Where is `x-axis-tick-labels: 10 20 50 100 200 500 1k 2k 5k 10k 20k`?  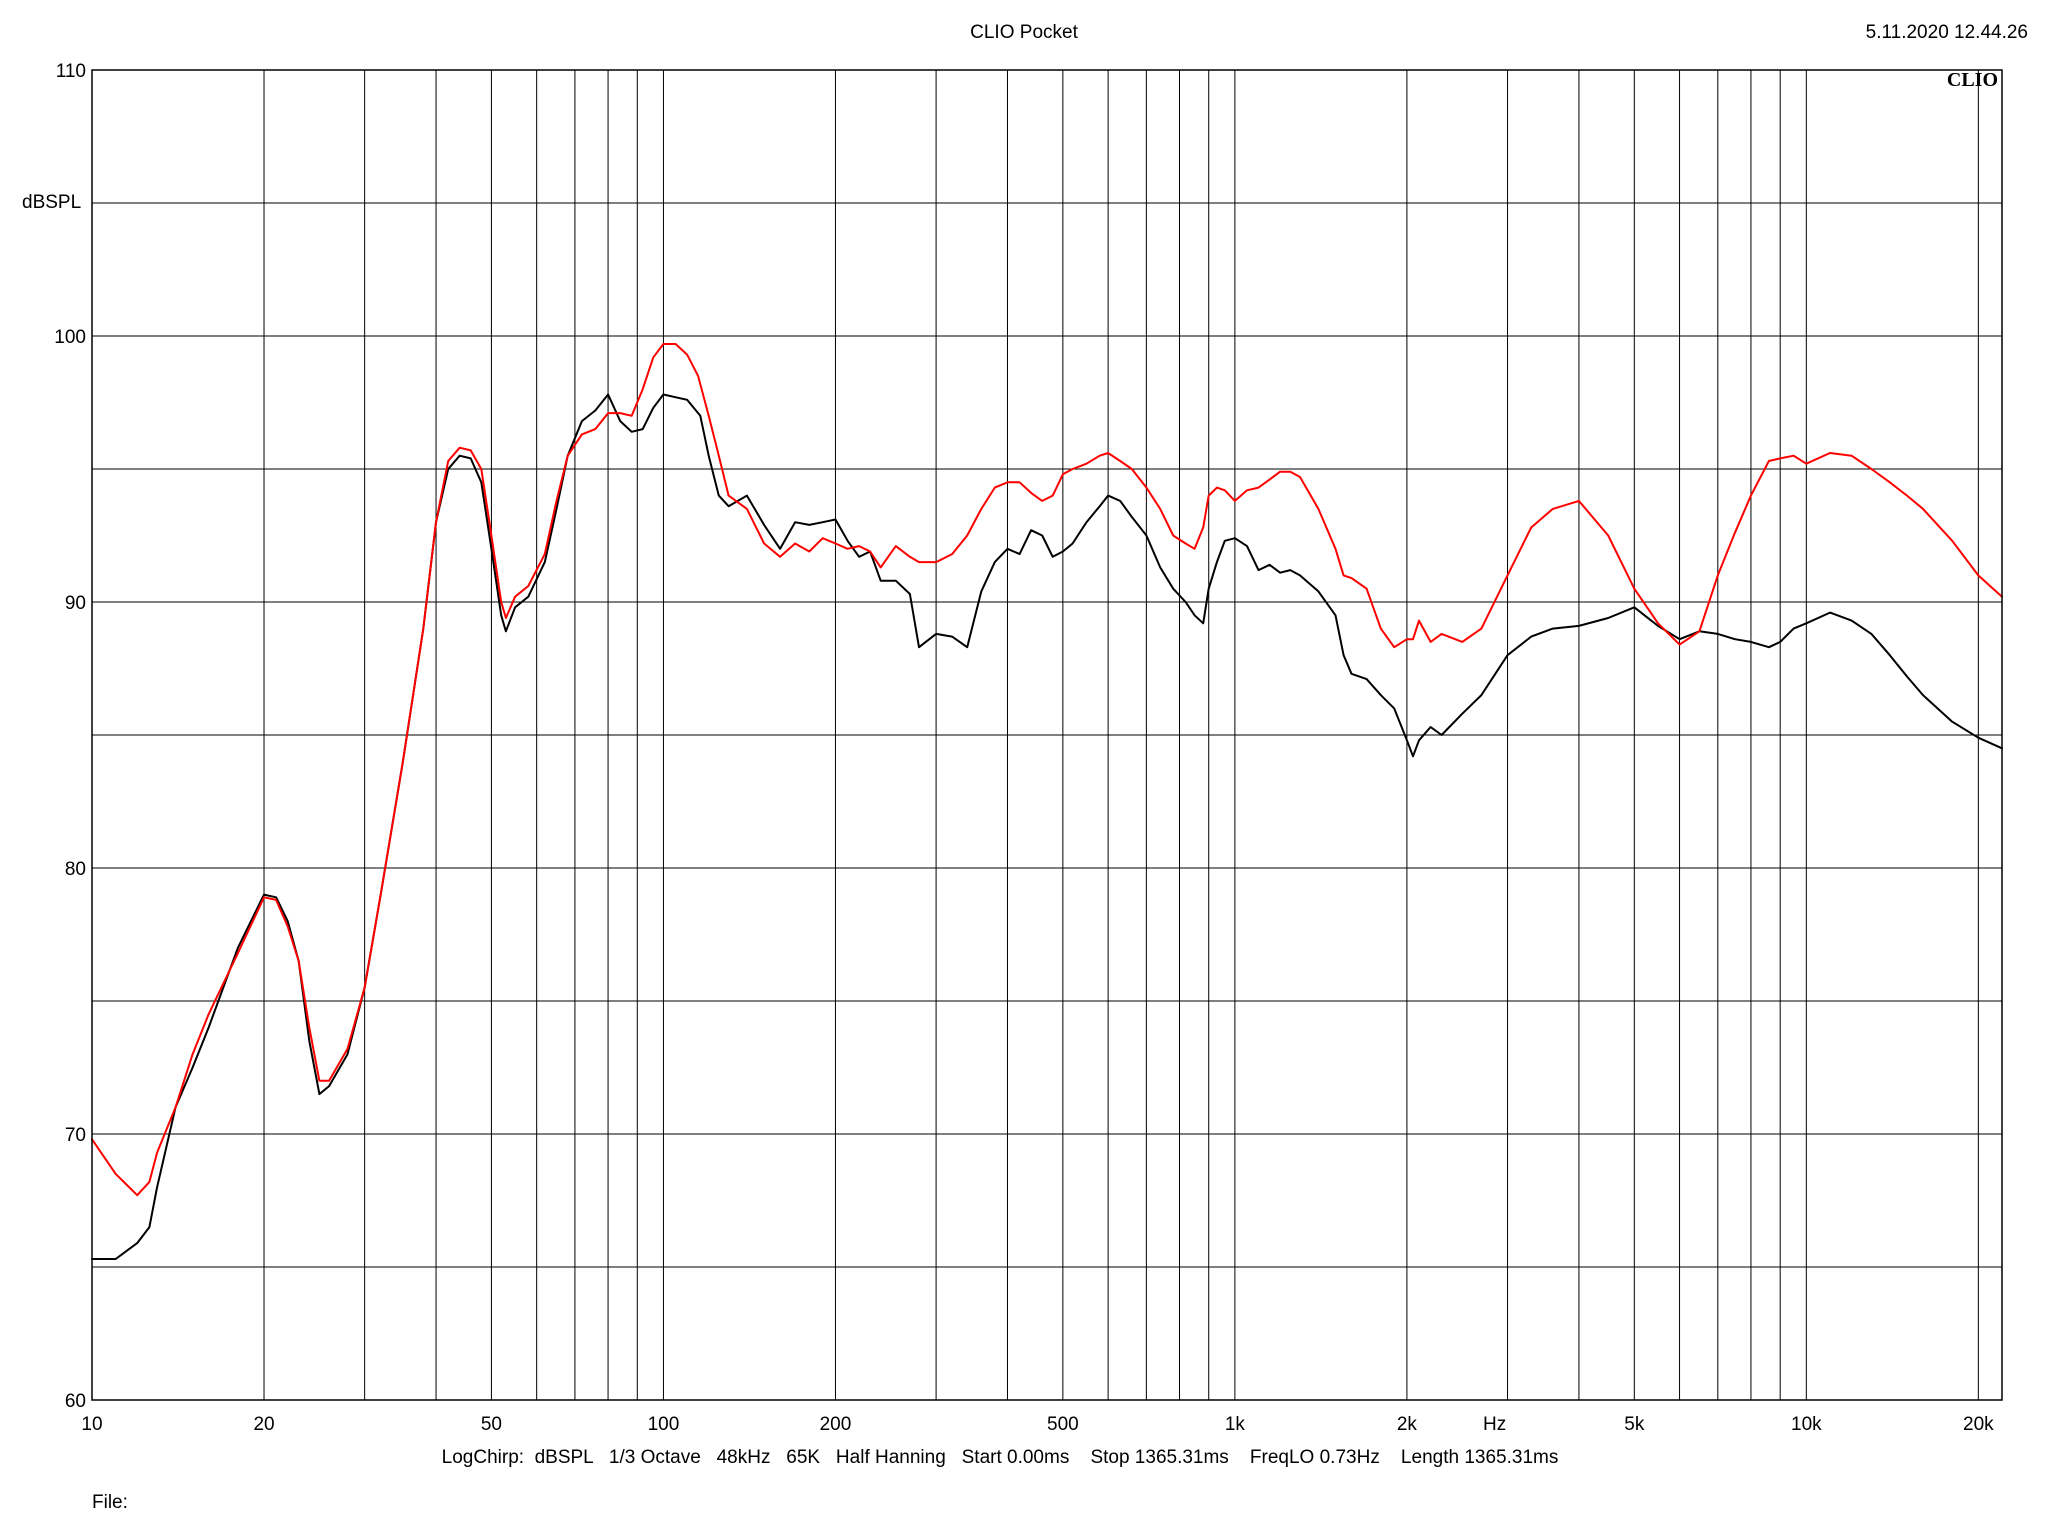
x-axis-tick-labels: 10 20 50 100 200 500 1k 2k 5k 10k 20k is located at coordinates (1037, 1424).